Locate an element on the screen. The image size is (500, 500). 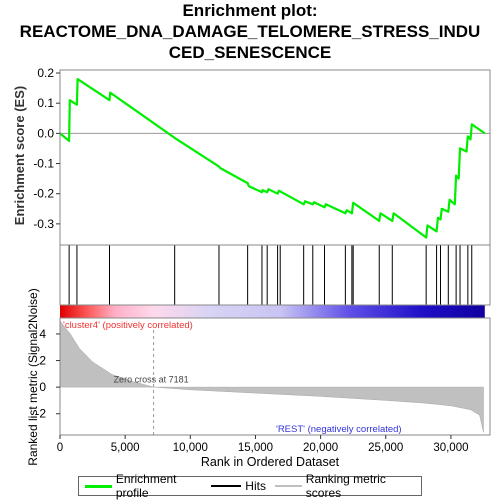
legend-item-metric: Ranking metric scores is located at coordinates (343, 486).